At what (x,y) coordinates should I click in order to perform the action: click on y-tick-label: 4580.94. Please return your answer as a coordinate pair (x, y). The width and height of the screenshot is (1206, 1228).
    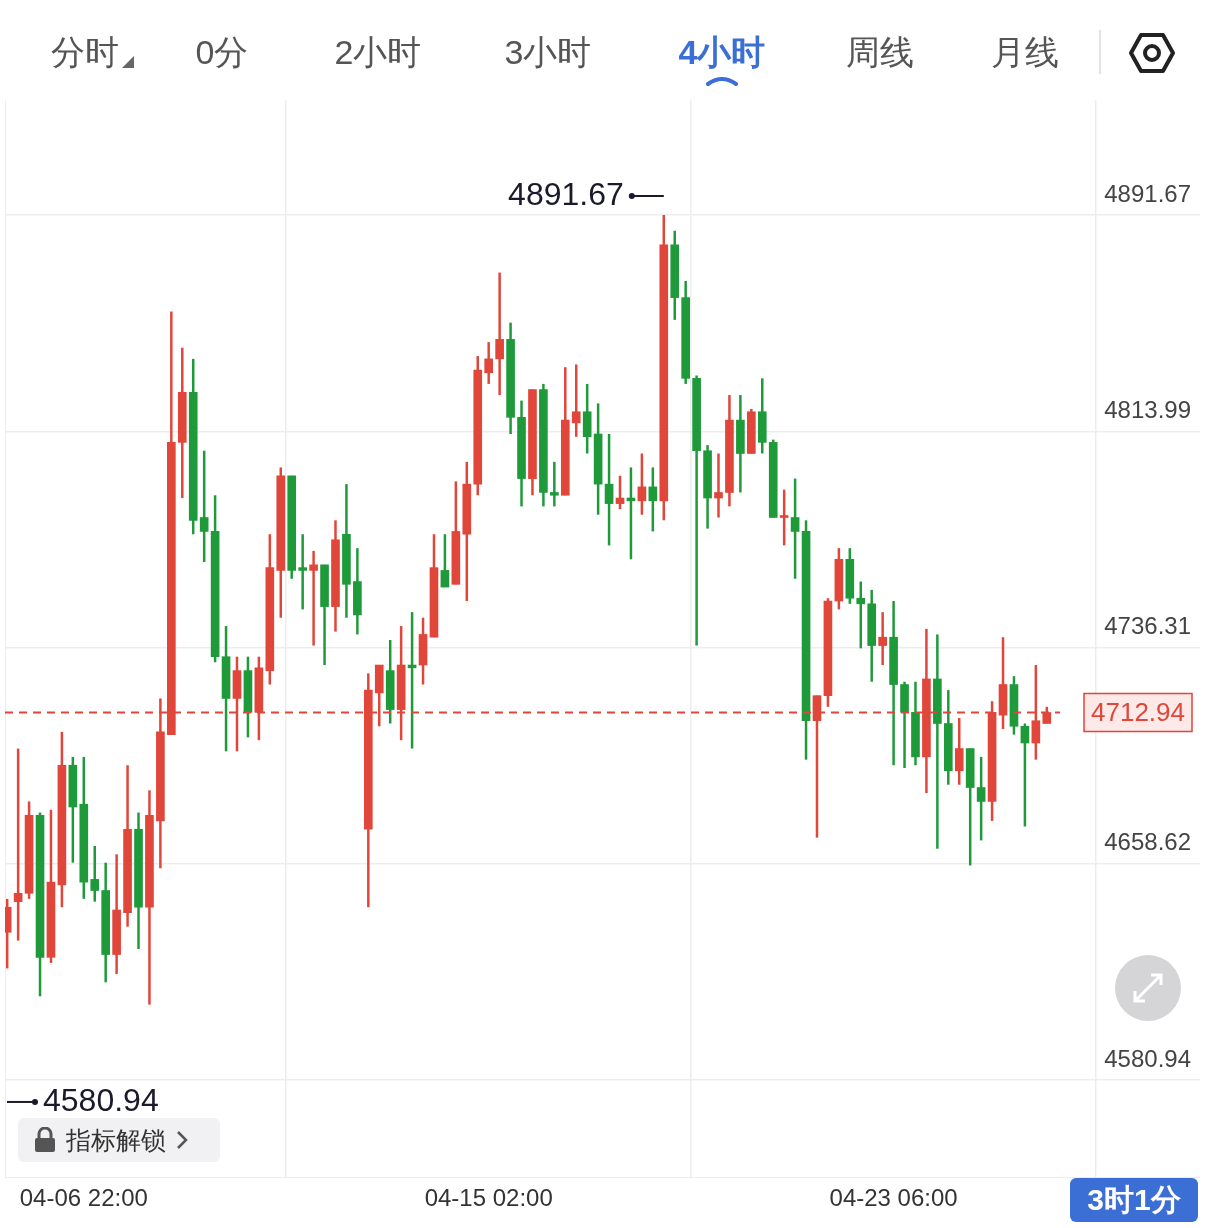
    Looking at the image, I should click on (1147, 1058).